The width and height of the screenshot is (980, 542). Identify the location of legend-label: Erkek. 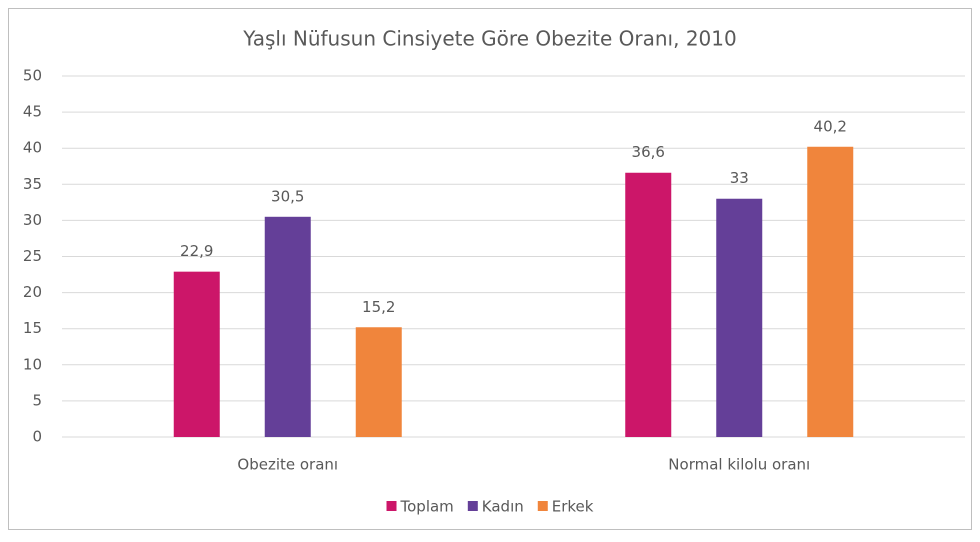
(573, 507).